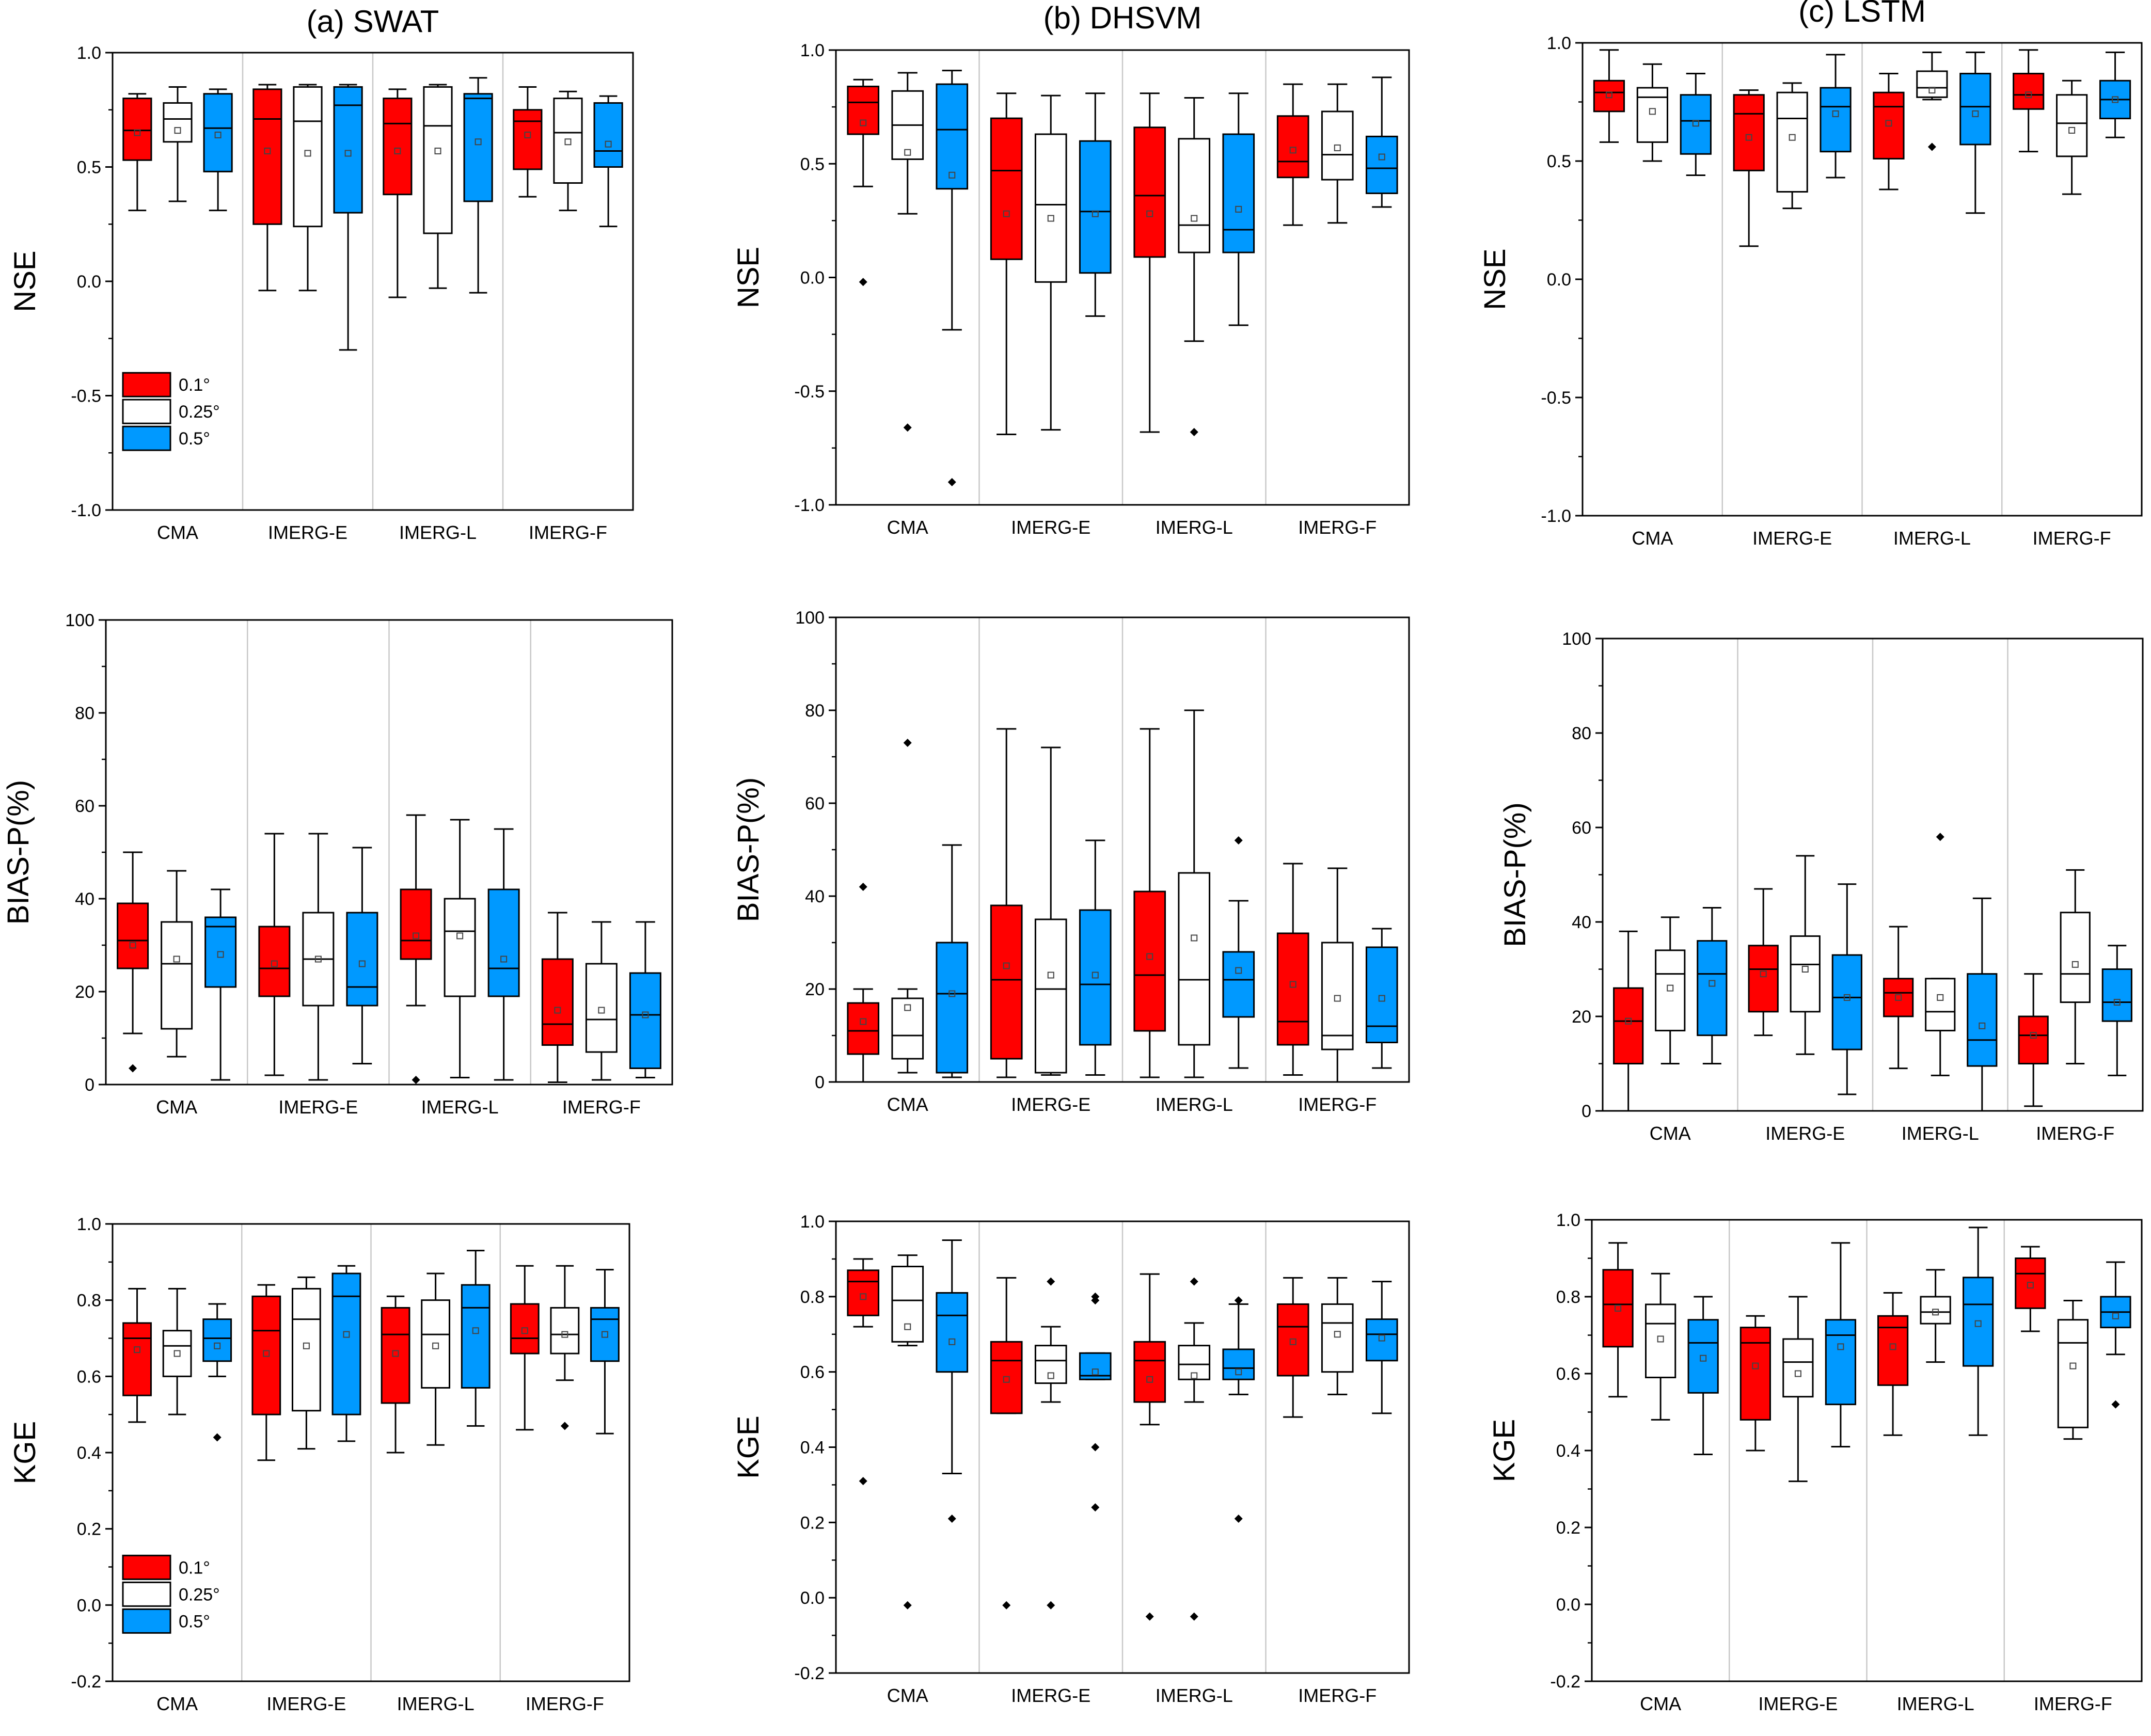 The image size is (2151, 1736). What do you see at coordinates (146, 1621) in the screenshot?
I see `legend-swatch-0.5` at bounding box center [146, 1621].